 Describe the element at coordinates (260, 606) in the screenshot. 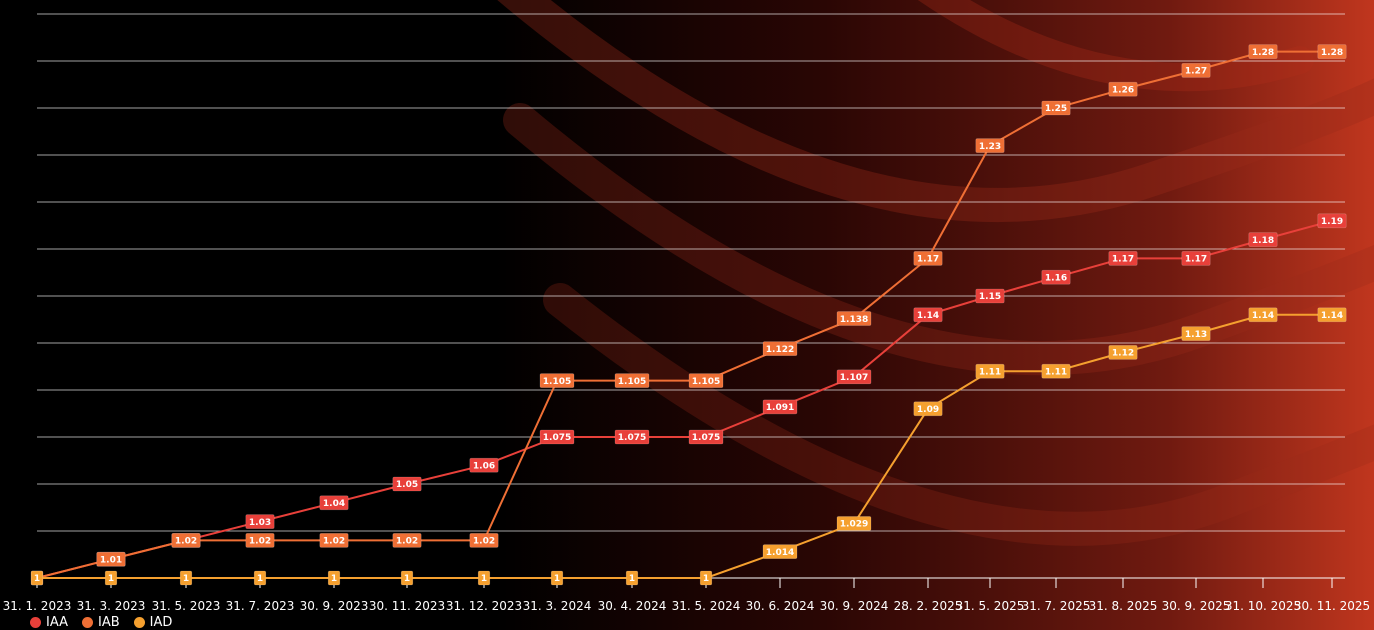

I see `x-tick-label: 31. 7. 2023` at that location.